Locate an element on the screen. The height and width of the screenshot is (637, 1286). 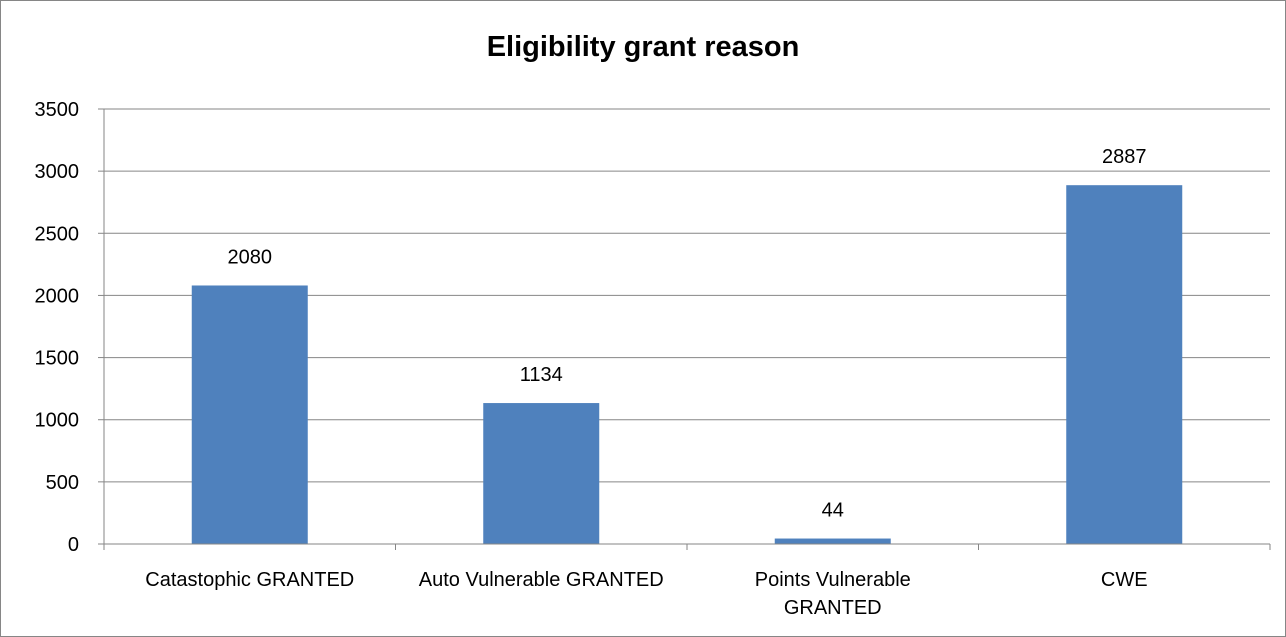
x-tick-label: Auto Vulnerable GRANTED is located at coordinates (541, 580).